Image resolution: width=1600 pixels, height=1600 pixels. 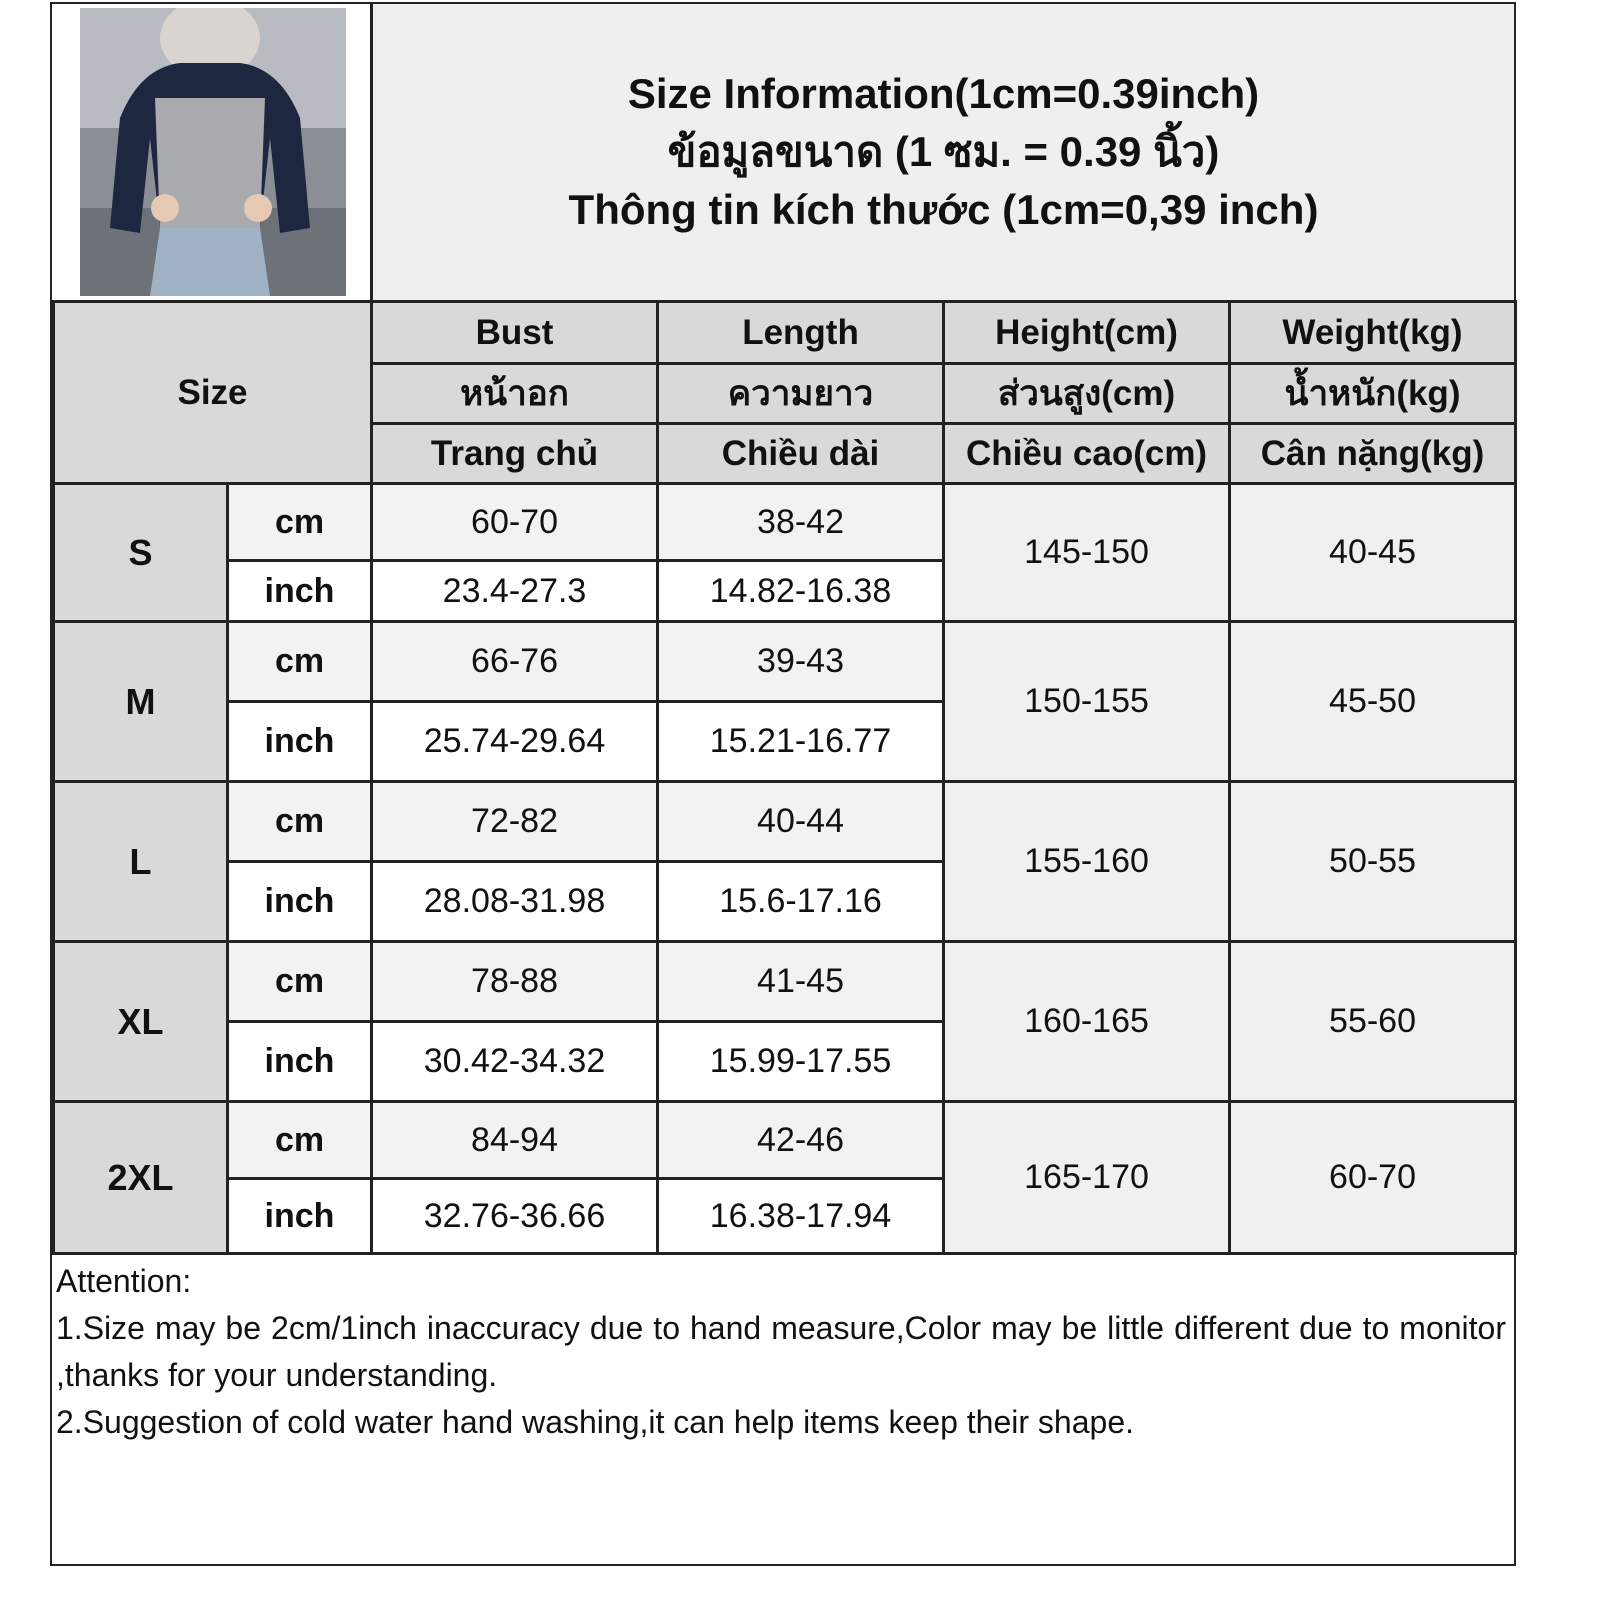 I want to click on height-range: 145-150, so click(x=1087, y=552).